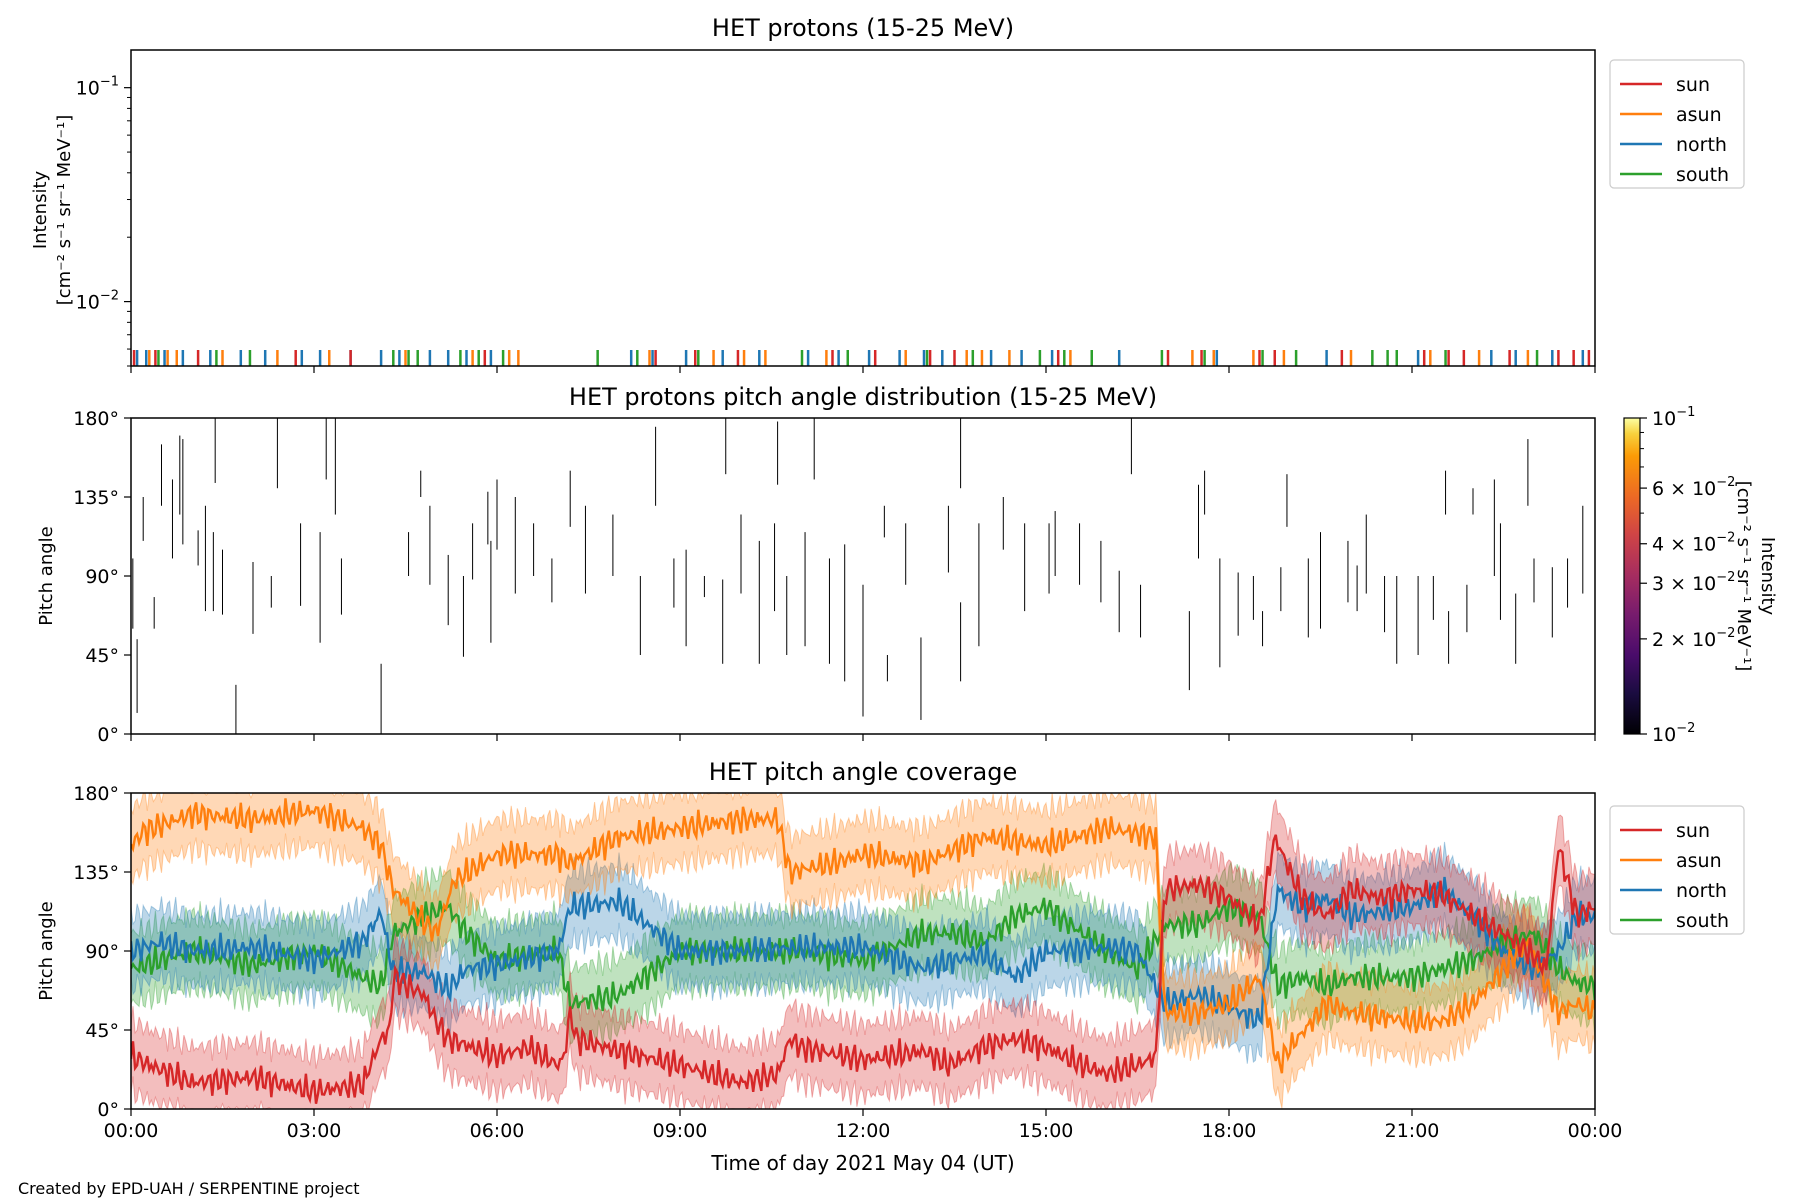 The width and height of the screenshot is (1800, 1200). I want to click on colorbar-label: Intensity [cm⁻² s⁻¹ sr⁻¹ MeV⁻¹], so click(1755, 576).